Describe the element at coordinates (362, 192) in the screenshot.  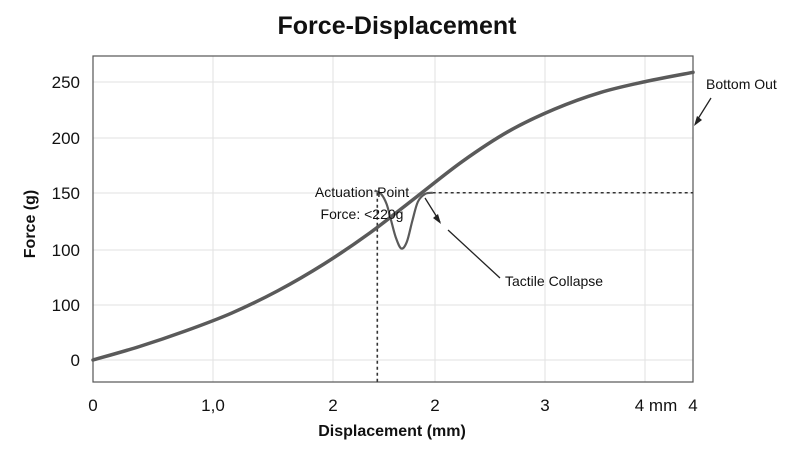
I see `actuation-label-line1: Actuation Point` at that location.